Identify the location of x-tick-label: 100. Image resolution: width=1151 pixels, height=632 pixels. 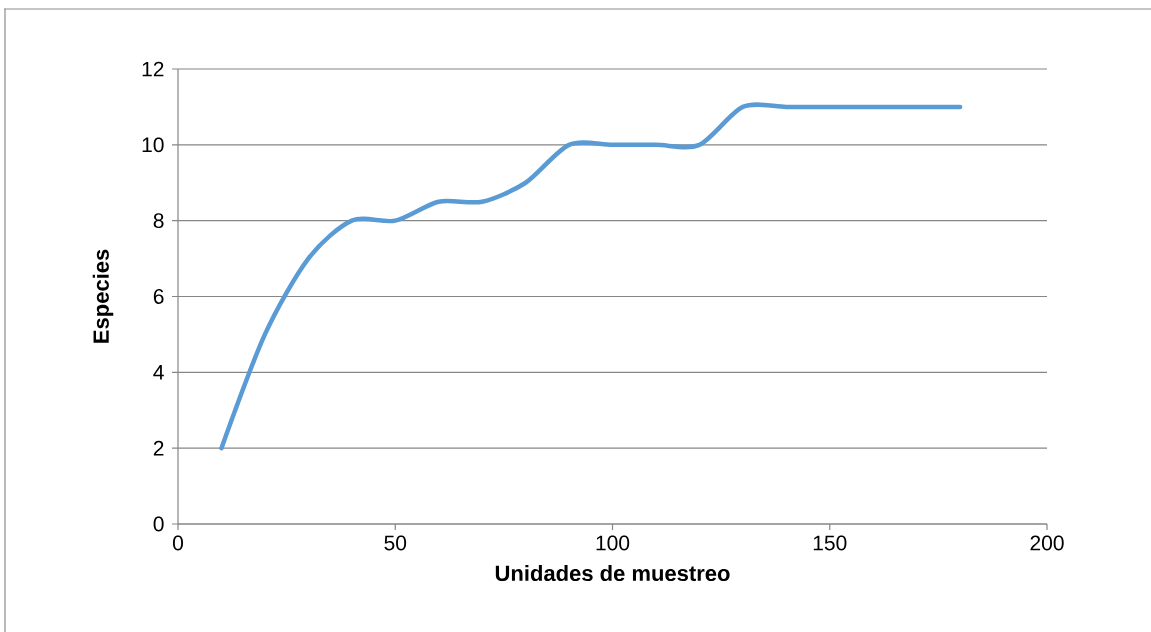
(613, 543).